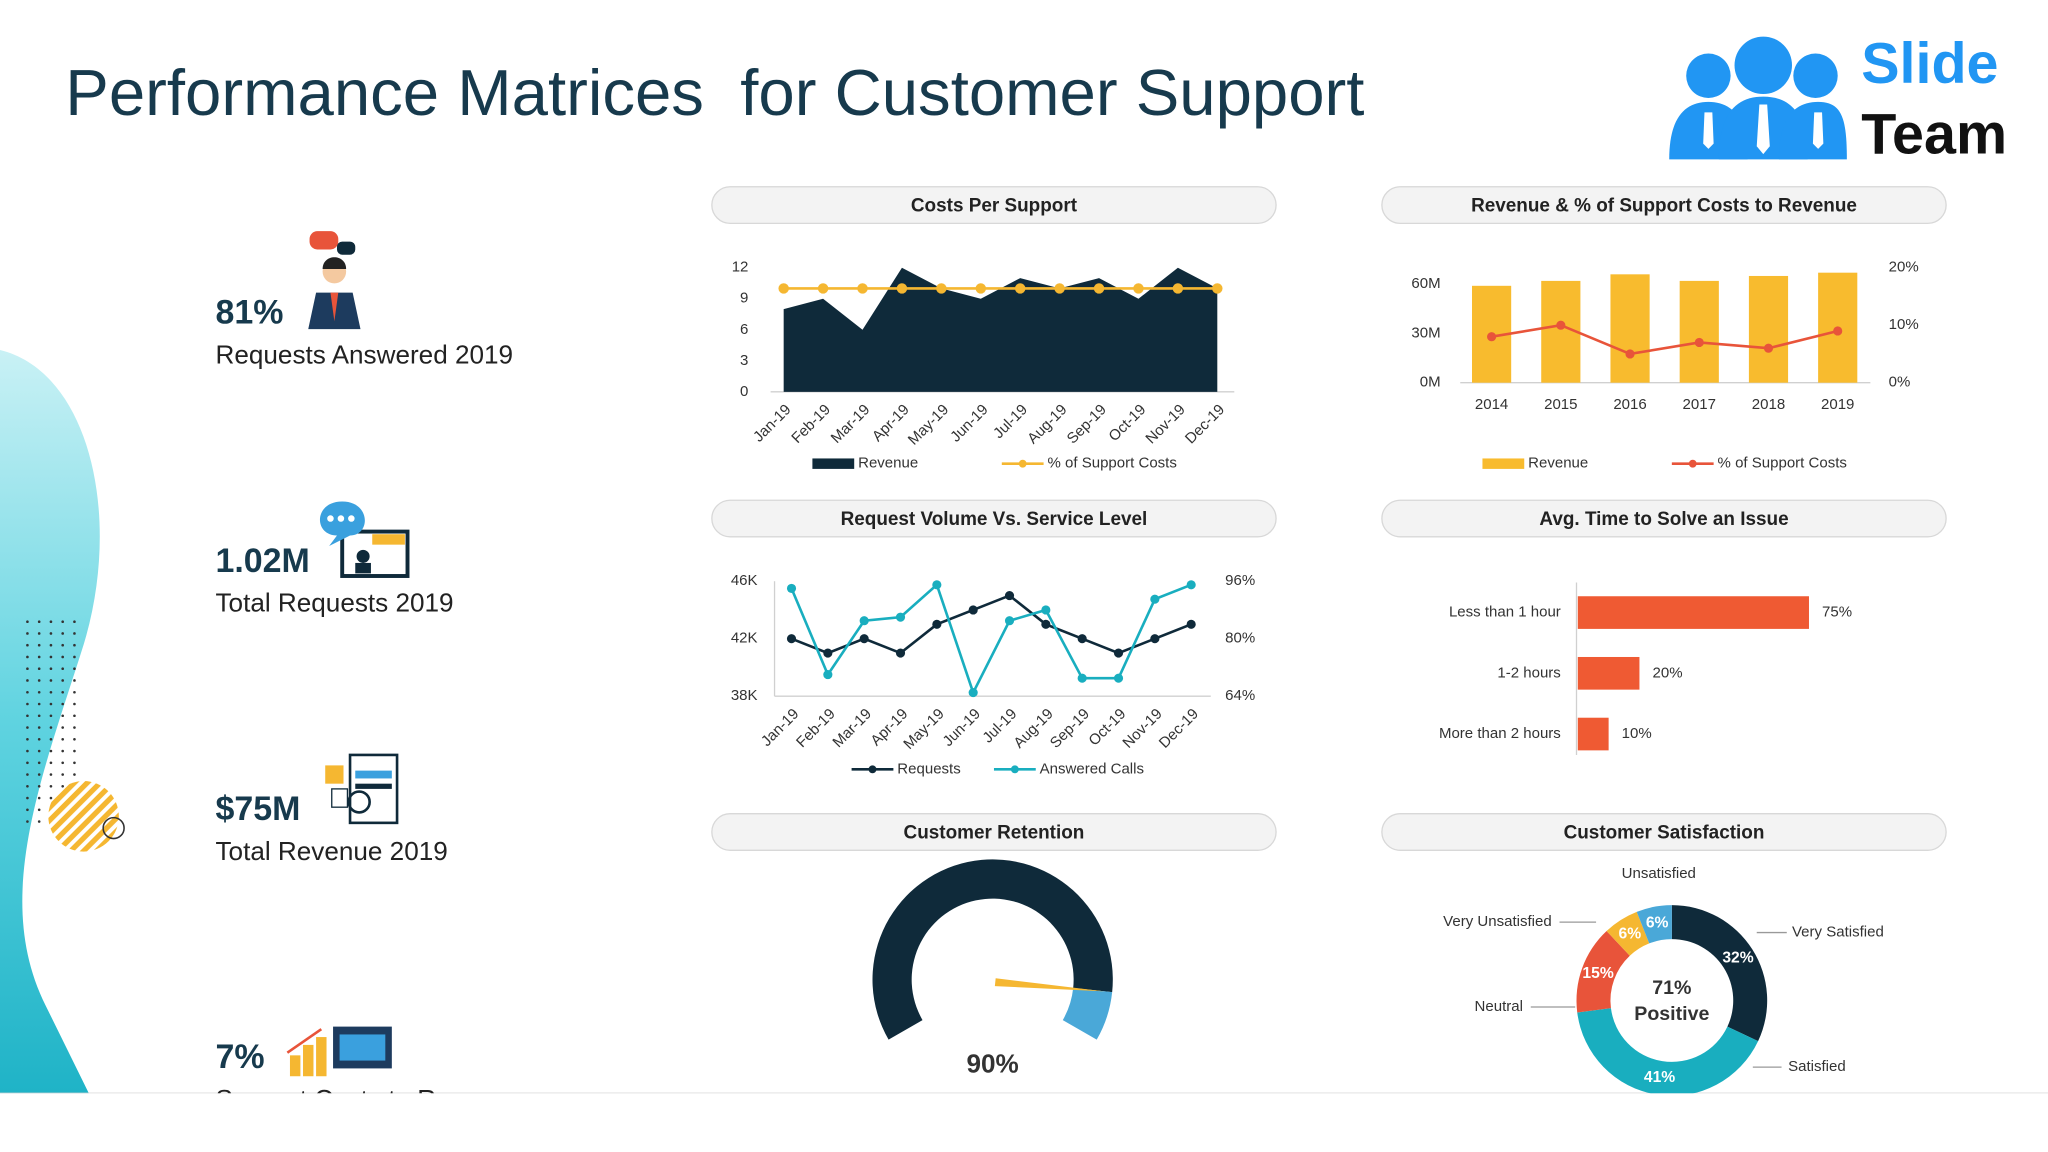  Describe the element at coordinates (1904, 267) in the screenshot. I see `y-tick-label: 20%` at that location.